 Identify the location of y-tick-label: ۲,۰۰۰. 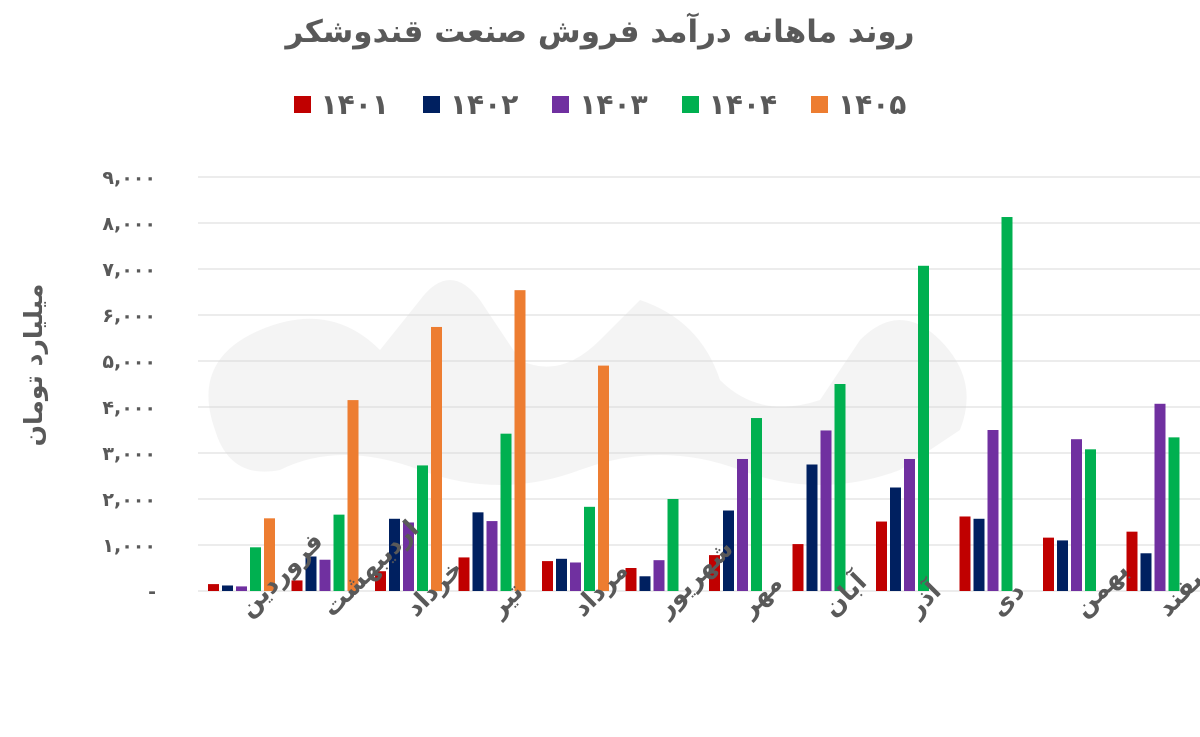
(129, 500).